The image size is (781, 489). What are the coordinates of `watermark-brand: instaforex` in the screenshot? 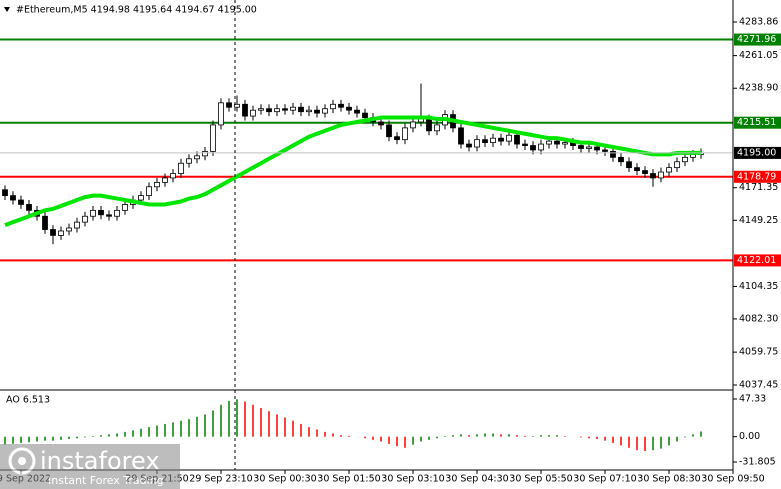 It's located at (100, 461).